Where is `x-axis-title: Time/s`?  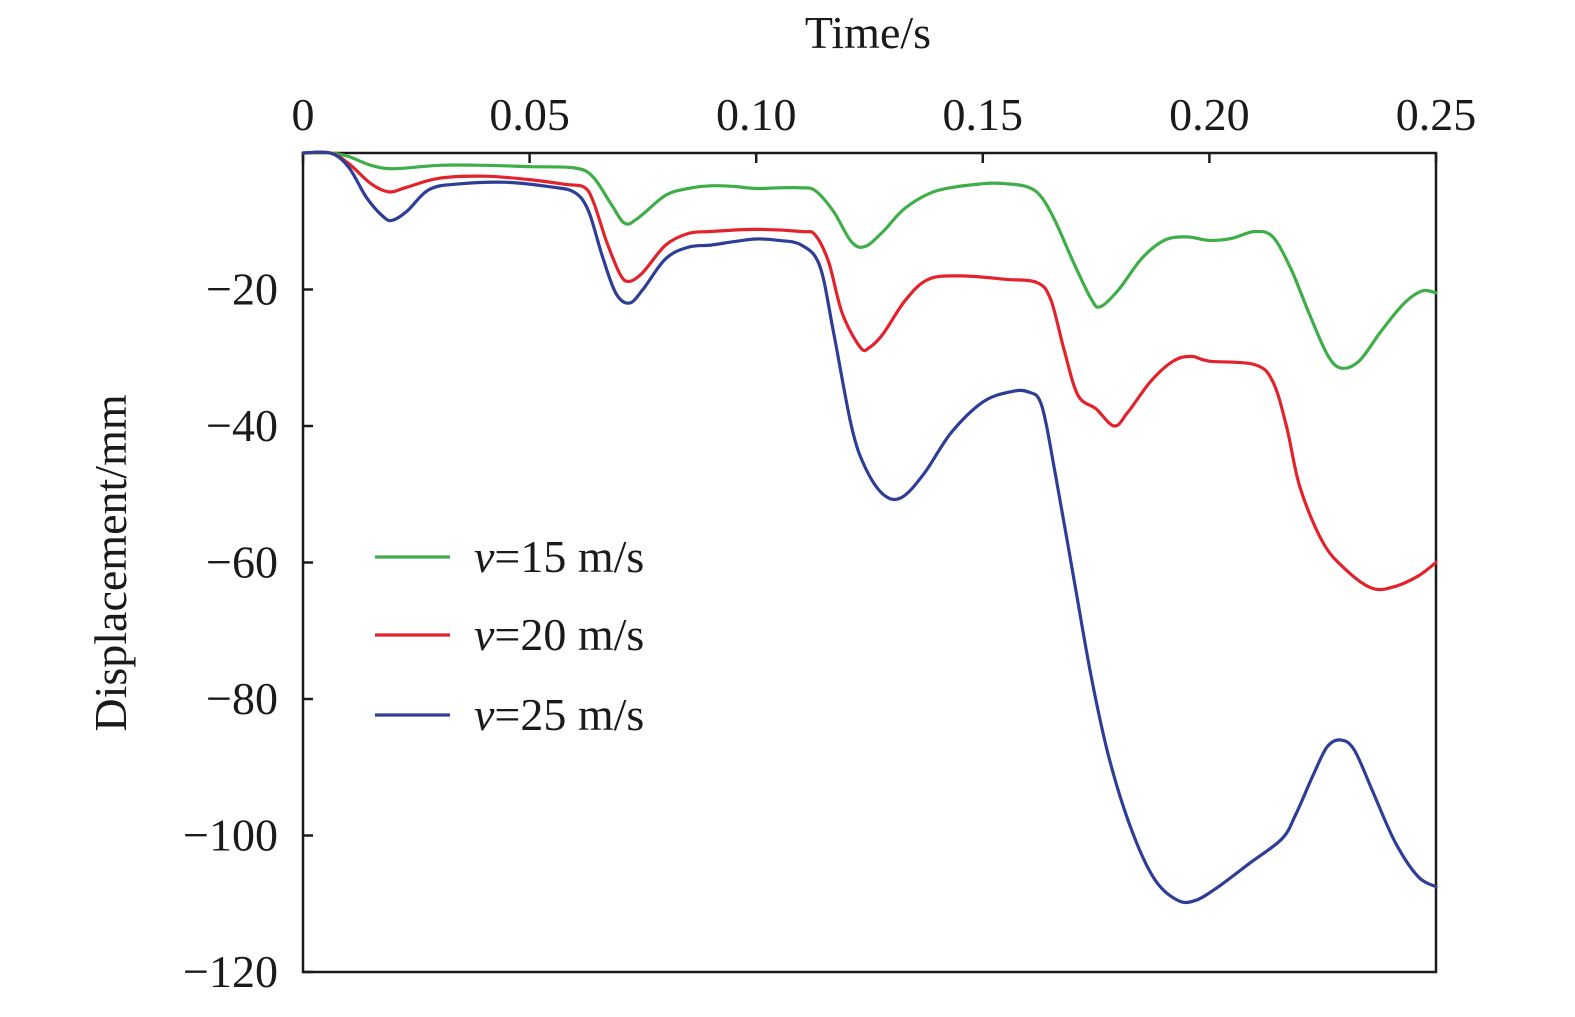
x-axis-title: Time/s is located at coordinates (868, 32).